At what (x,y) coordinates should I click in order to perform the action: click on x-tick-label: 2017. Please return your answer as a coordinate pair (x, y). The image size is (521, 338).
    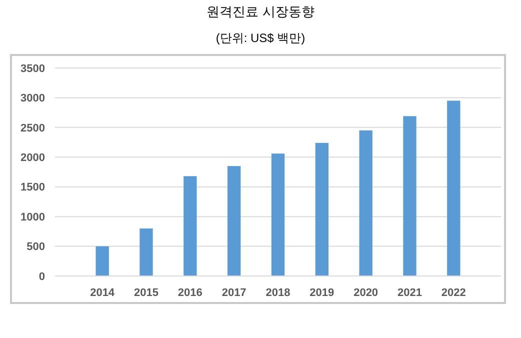
    Looking at the image, I should click on (234, 293).